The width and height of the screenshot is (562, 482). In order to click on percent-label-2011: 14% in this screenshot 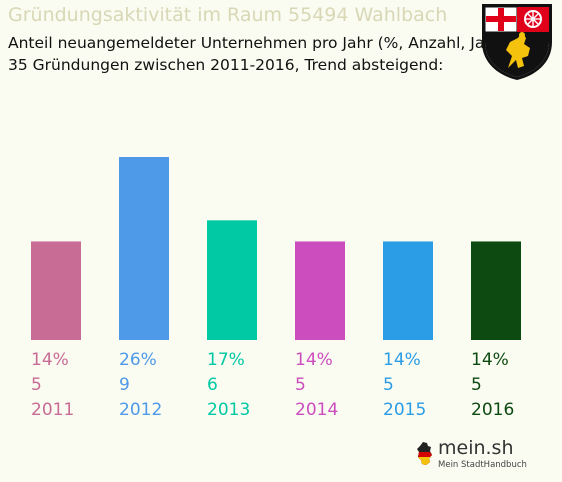, I will do `click(50, 360)`.